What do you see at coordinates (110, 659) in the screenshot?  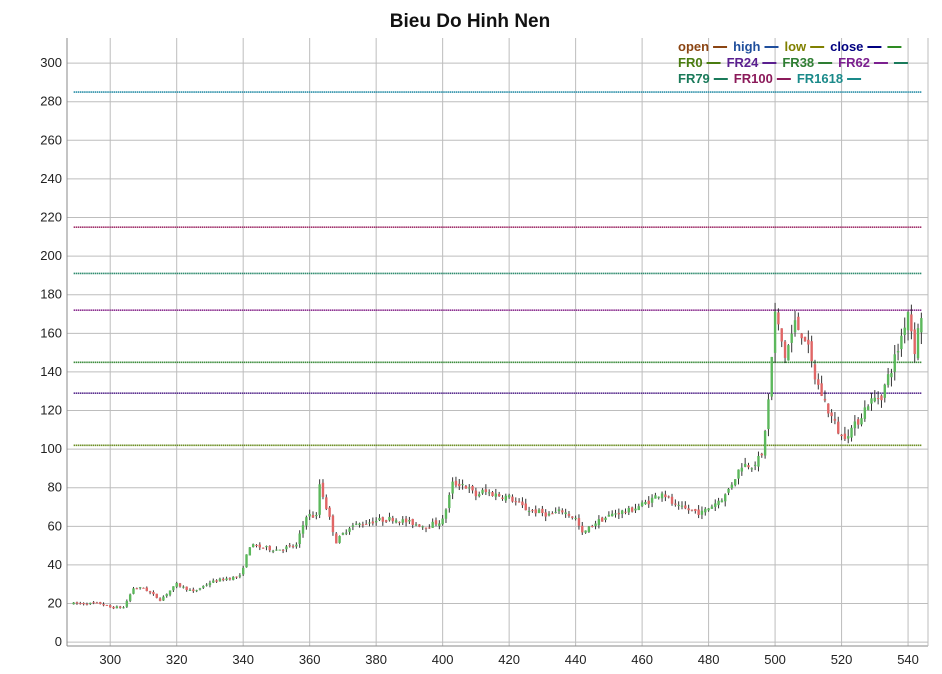 I see `x-tick-label: 300` at bounding box center [110, 659].